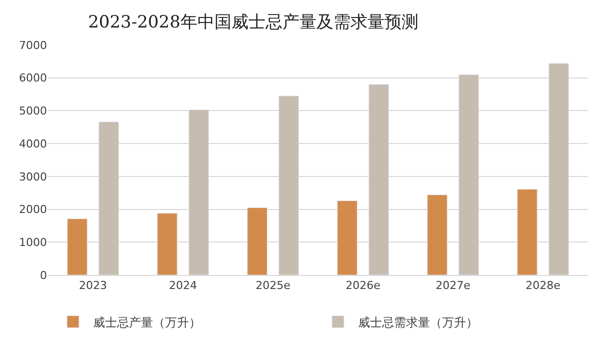  I want to click on y-tick-label: 3000, so click(33, 177).